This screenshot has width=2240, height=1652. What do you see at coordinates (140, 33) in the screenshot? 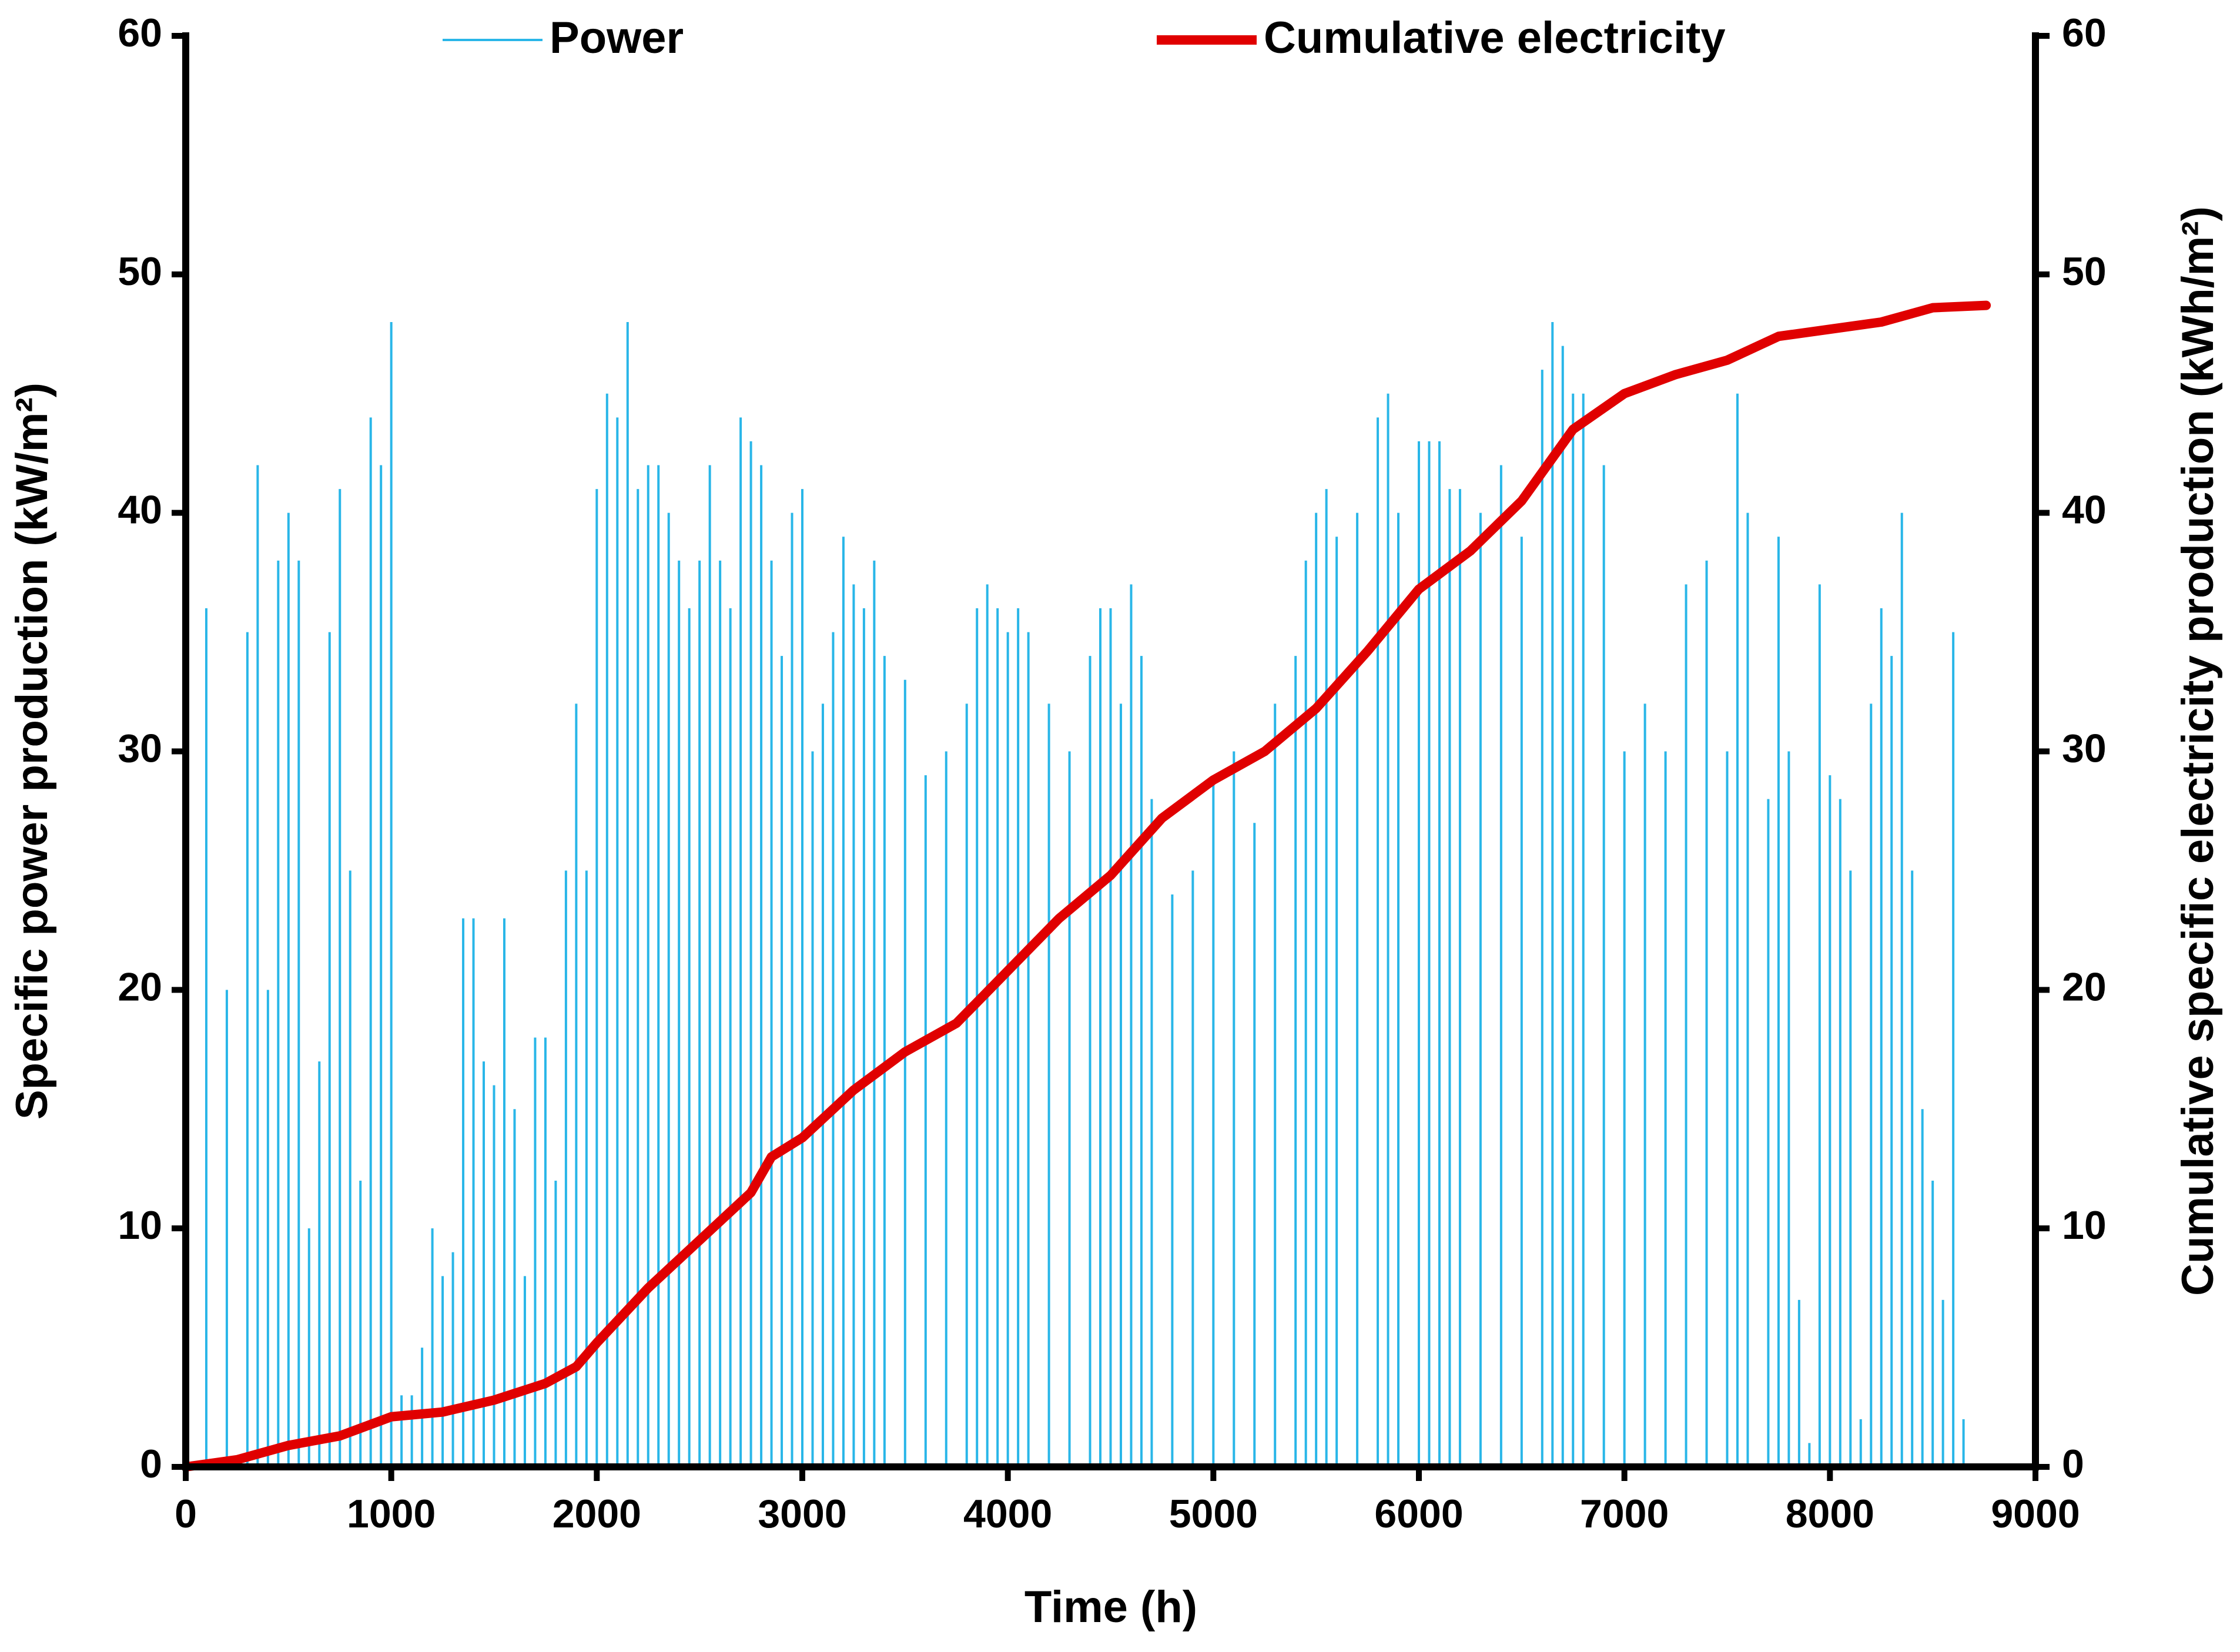
I see `y-tick-label: 60` at bounding box center [140, 33].